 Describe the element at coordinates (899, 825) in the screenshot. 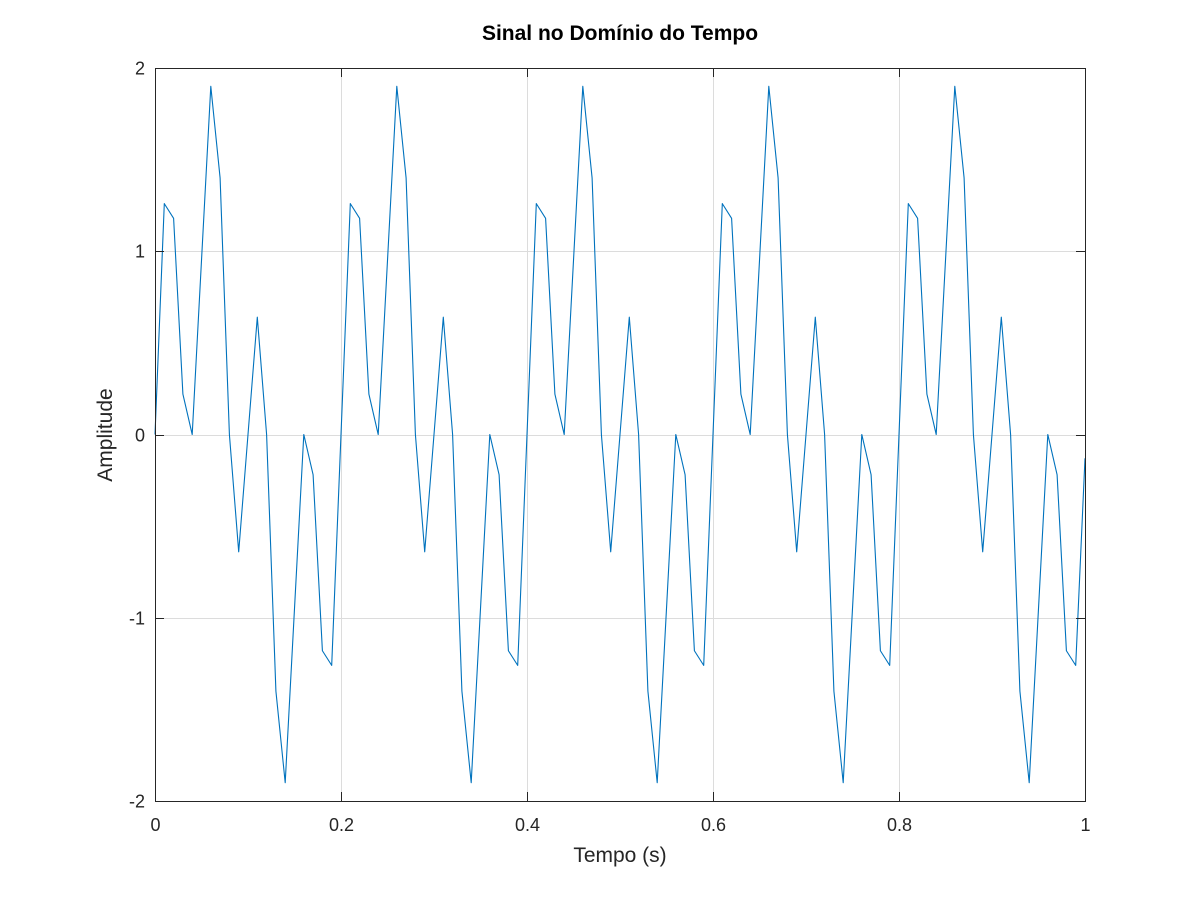

I see `x-tick-label: 0.8` at that location.